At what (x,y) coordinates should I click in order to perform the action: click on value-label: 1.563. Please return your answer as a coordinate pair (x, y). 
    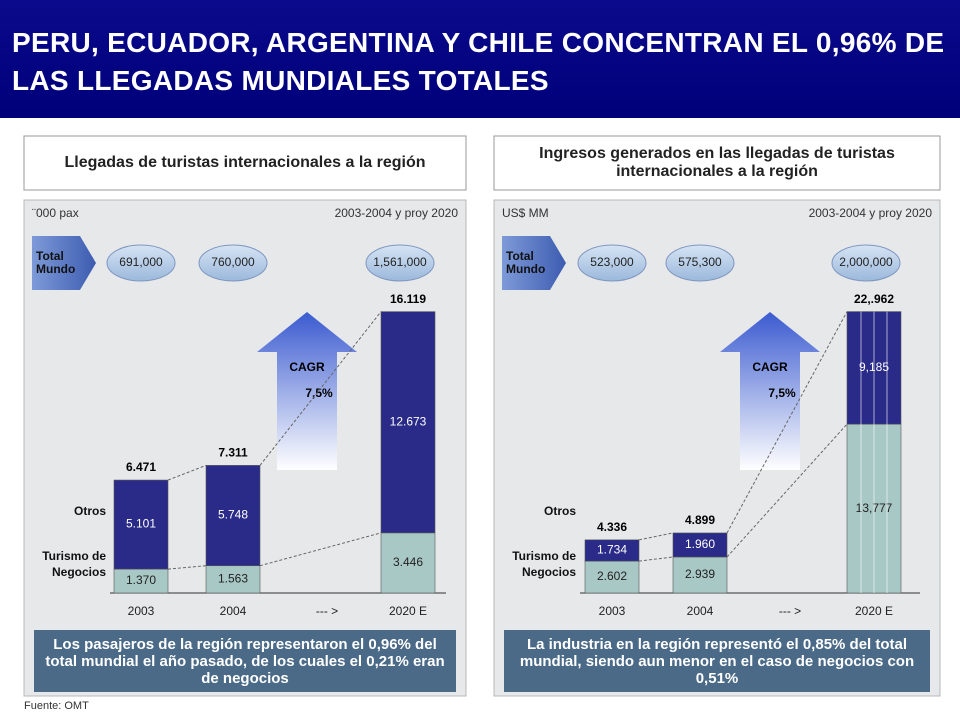
    Looking at the image, I should click on (233, 579).